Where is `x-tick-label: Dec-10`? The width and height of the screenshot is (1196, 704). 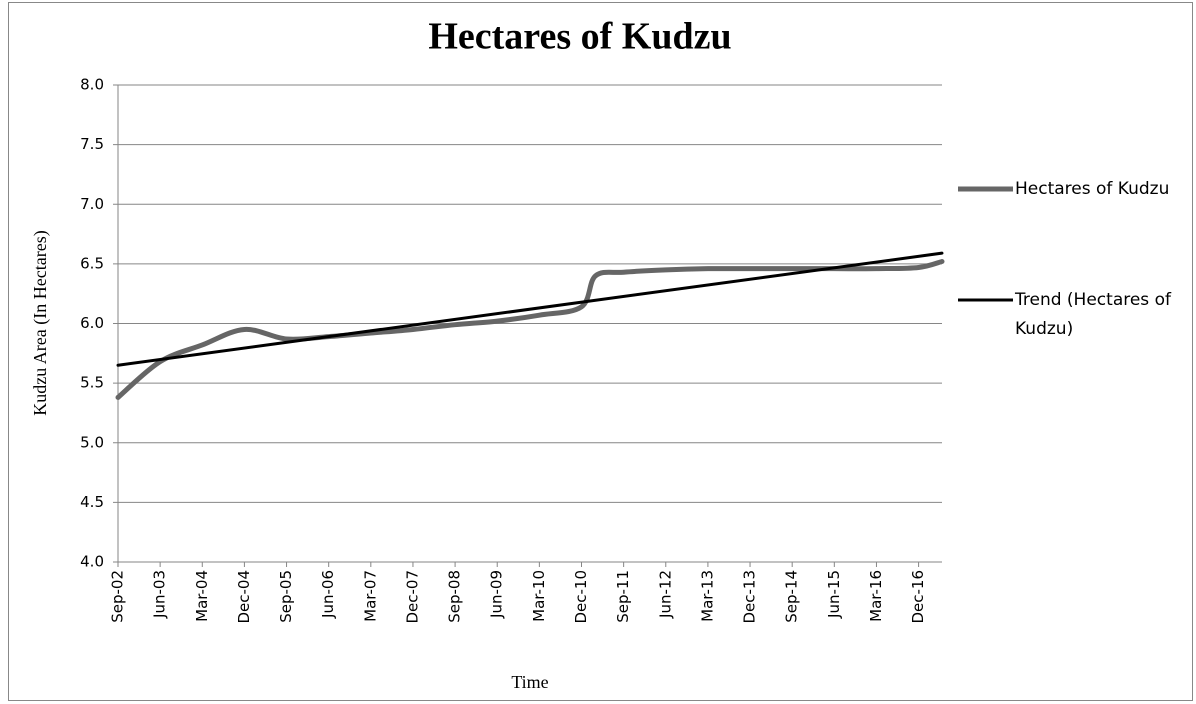
x-tick-label: Dec-10 is located at coordinates (581, 597).